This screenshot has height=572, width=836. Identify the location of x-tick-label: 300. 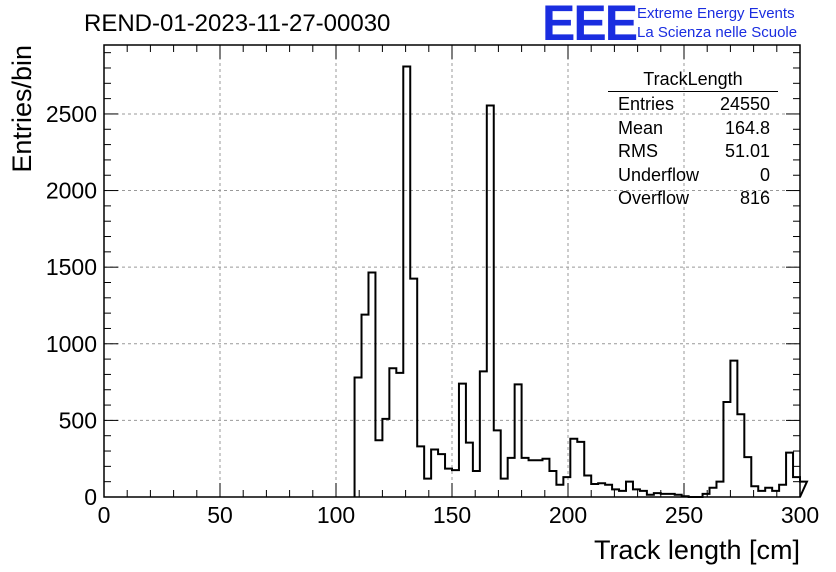
(800, 515).